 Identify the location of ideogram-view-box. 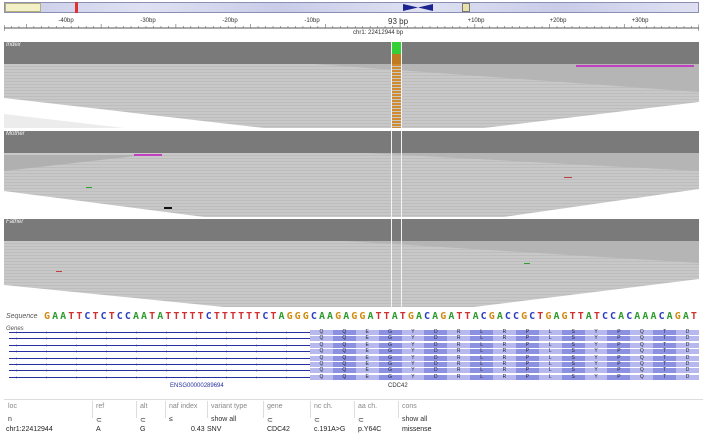
(23, 7).